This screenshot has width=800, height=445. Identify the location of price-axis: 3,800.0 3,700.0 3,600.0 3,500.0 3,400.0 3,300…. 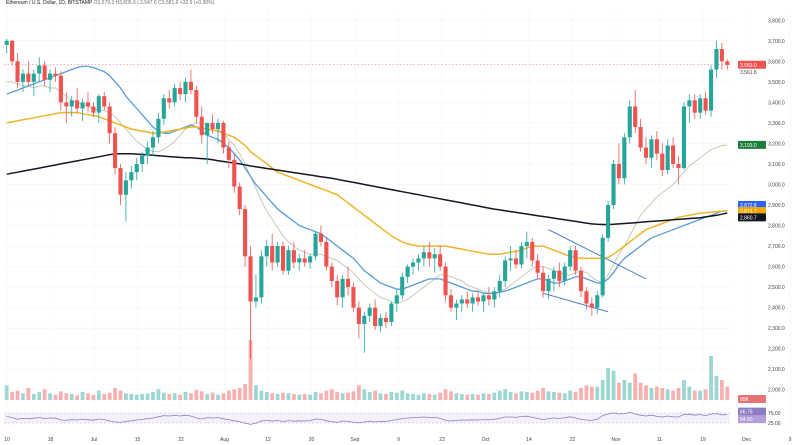
(776, 205).